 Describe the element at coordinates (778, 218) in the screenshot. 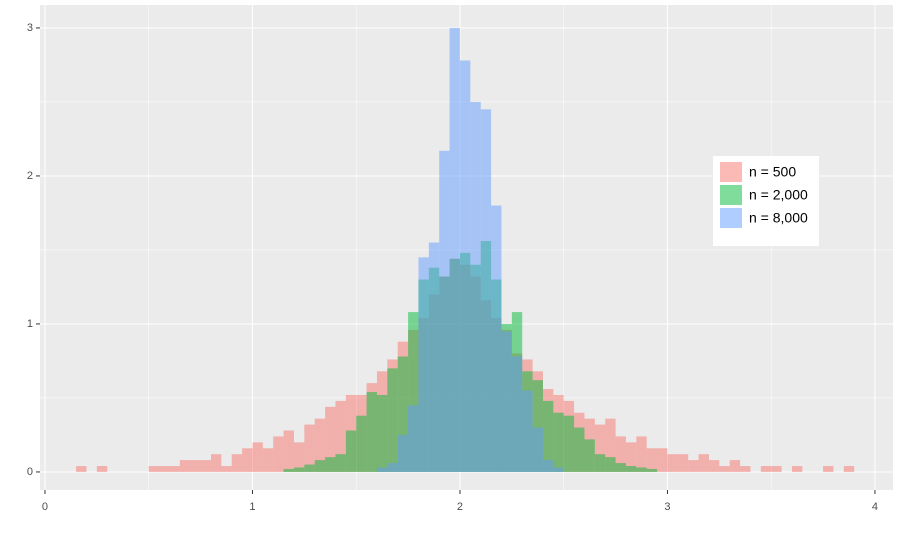

I see `legend-label: n = 8,000` at that location.